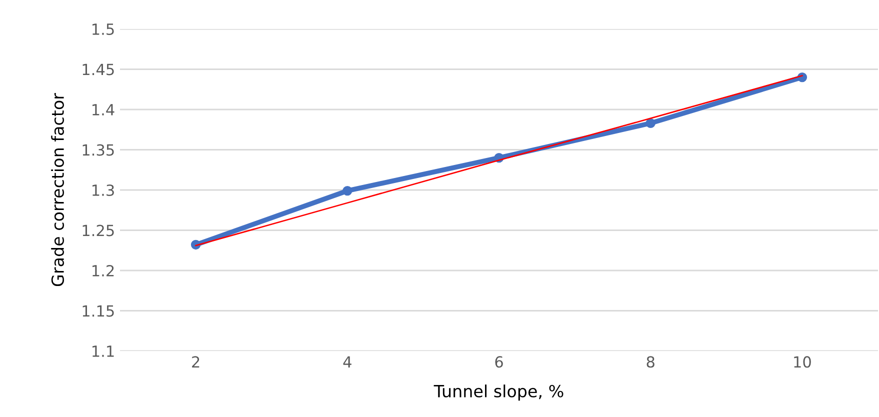 The height and width of the screenshot is (417, 879). I want to click on y-tick-label: 1.5, so click(103, 30).